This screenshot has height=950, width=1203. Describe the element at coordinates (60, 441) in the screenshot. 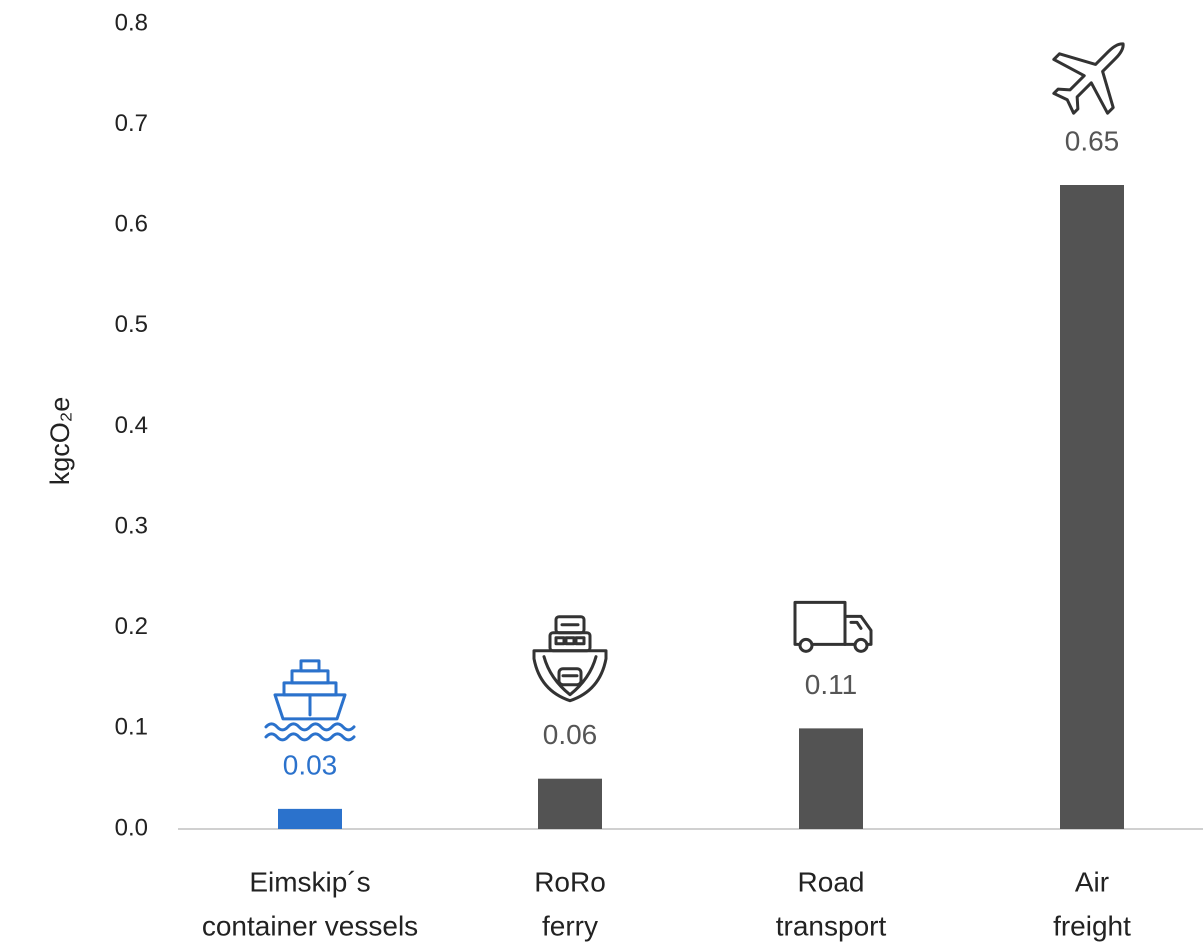

I see `y-axis-label: kgcO₂e` at that location.